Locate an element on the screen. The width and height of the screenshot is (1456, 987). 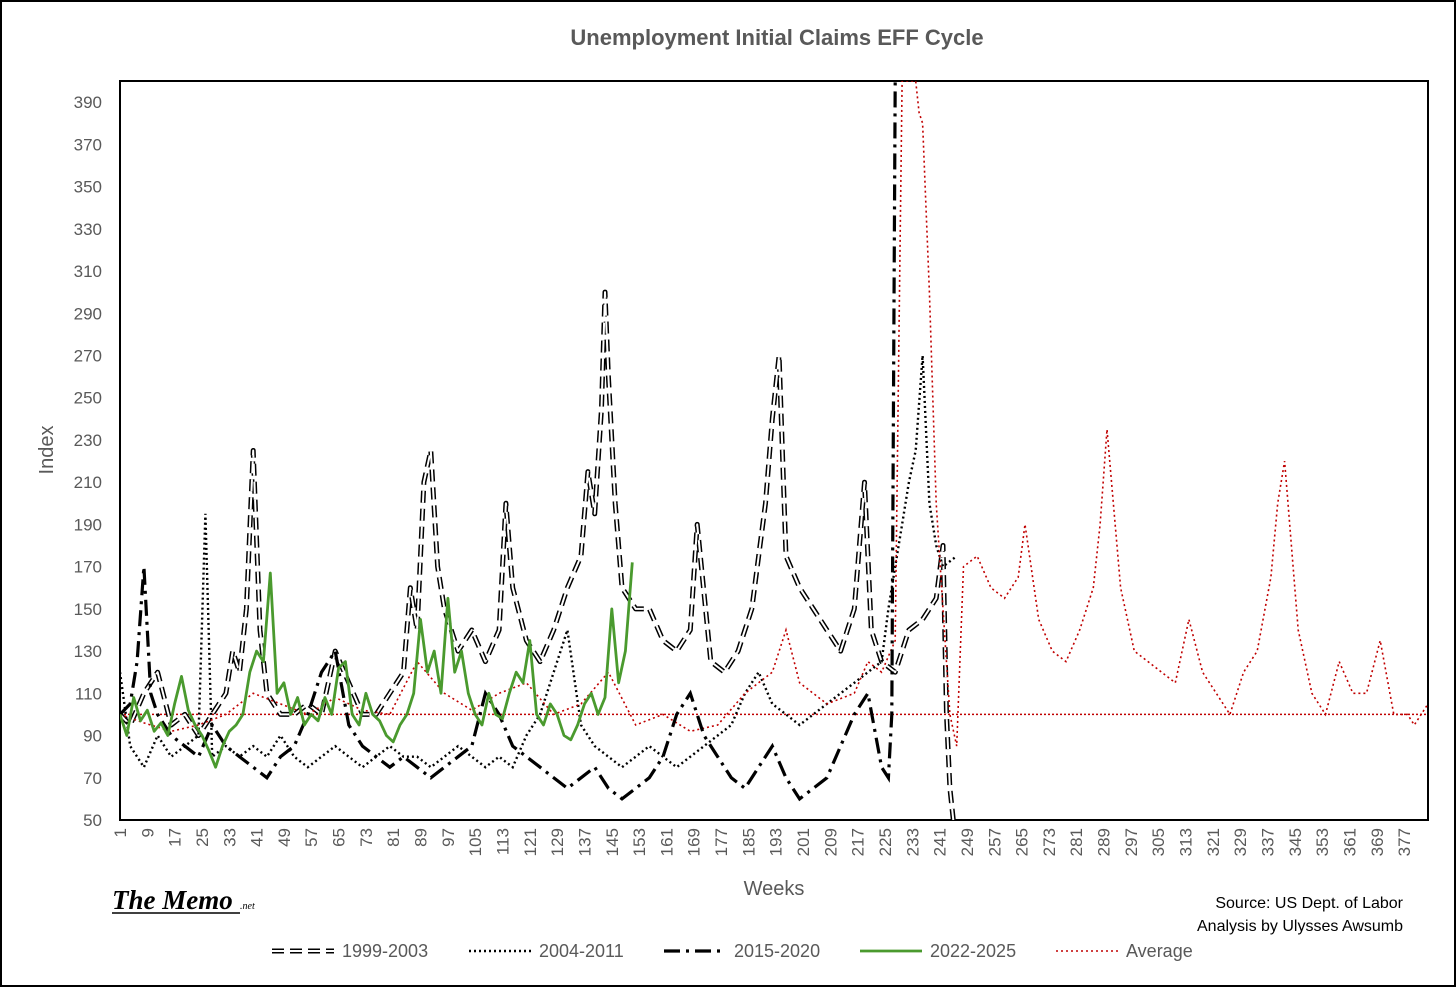
series-2022-2025 is located at coordinates (377, 665).